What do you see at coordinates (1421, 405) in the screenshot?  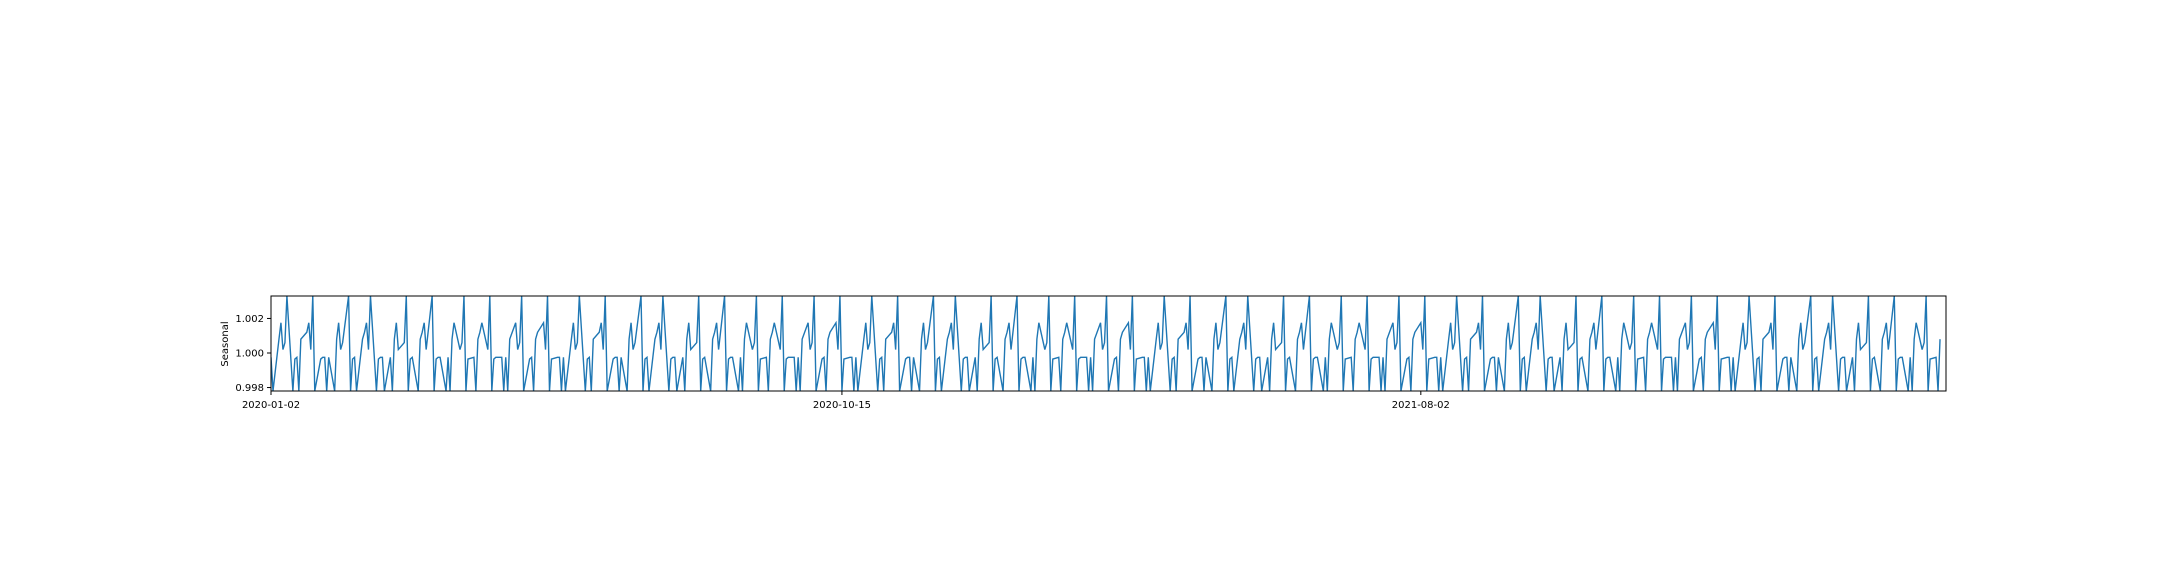 I see `x-tick-label: 2021-08-02` at bounding box center [1421, 405].